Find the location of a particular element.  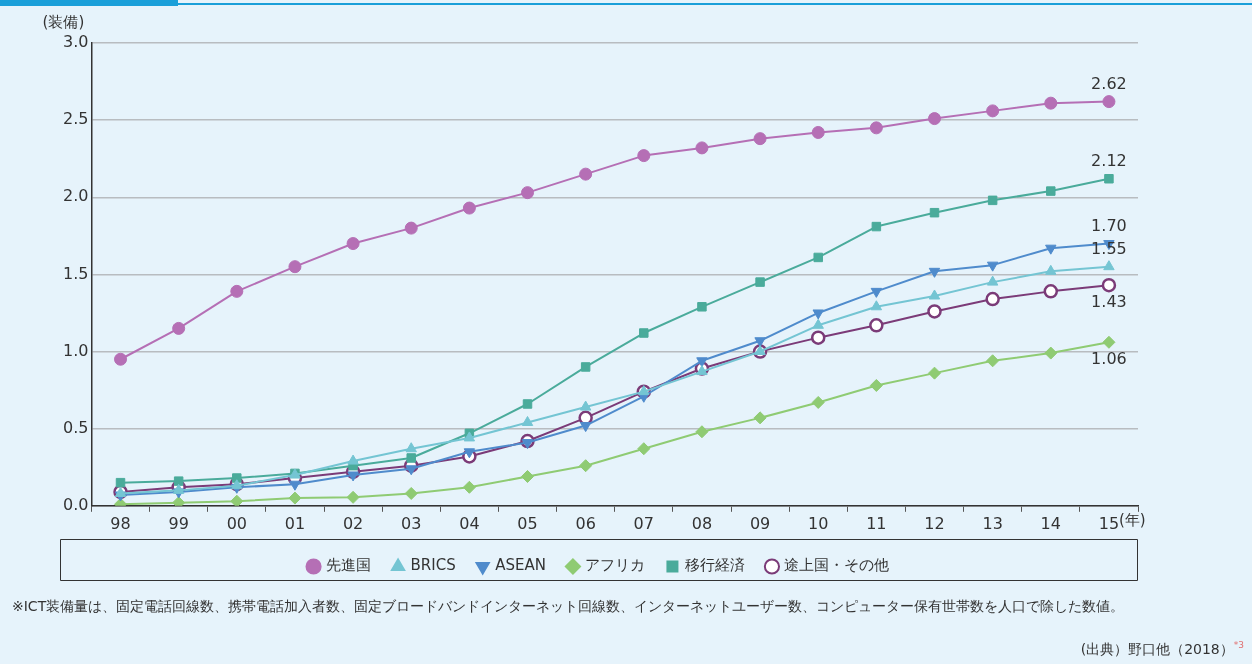

y-tick-label: 2.5 is located at coordinates (75, 119).